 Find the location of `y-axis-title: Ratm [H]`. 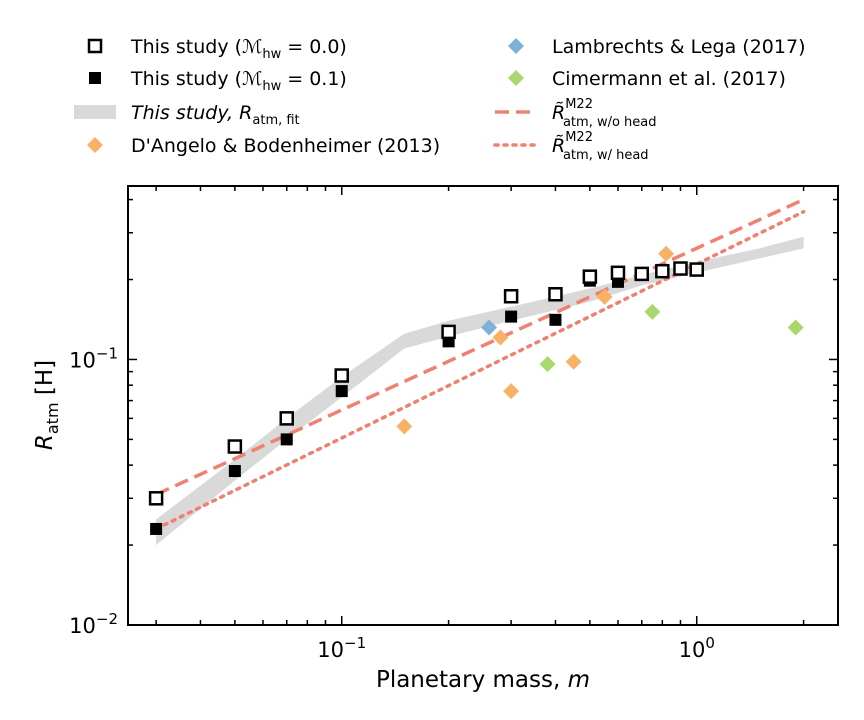

y-axis-title: Ratm [H] is located at coordinates (47, 405).